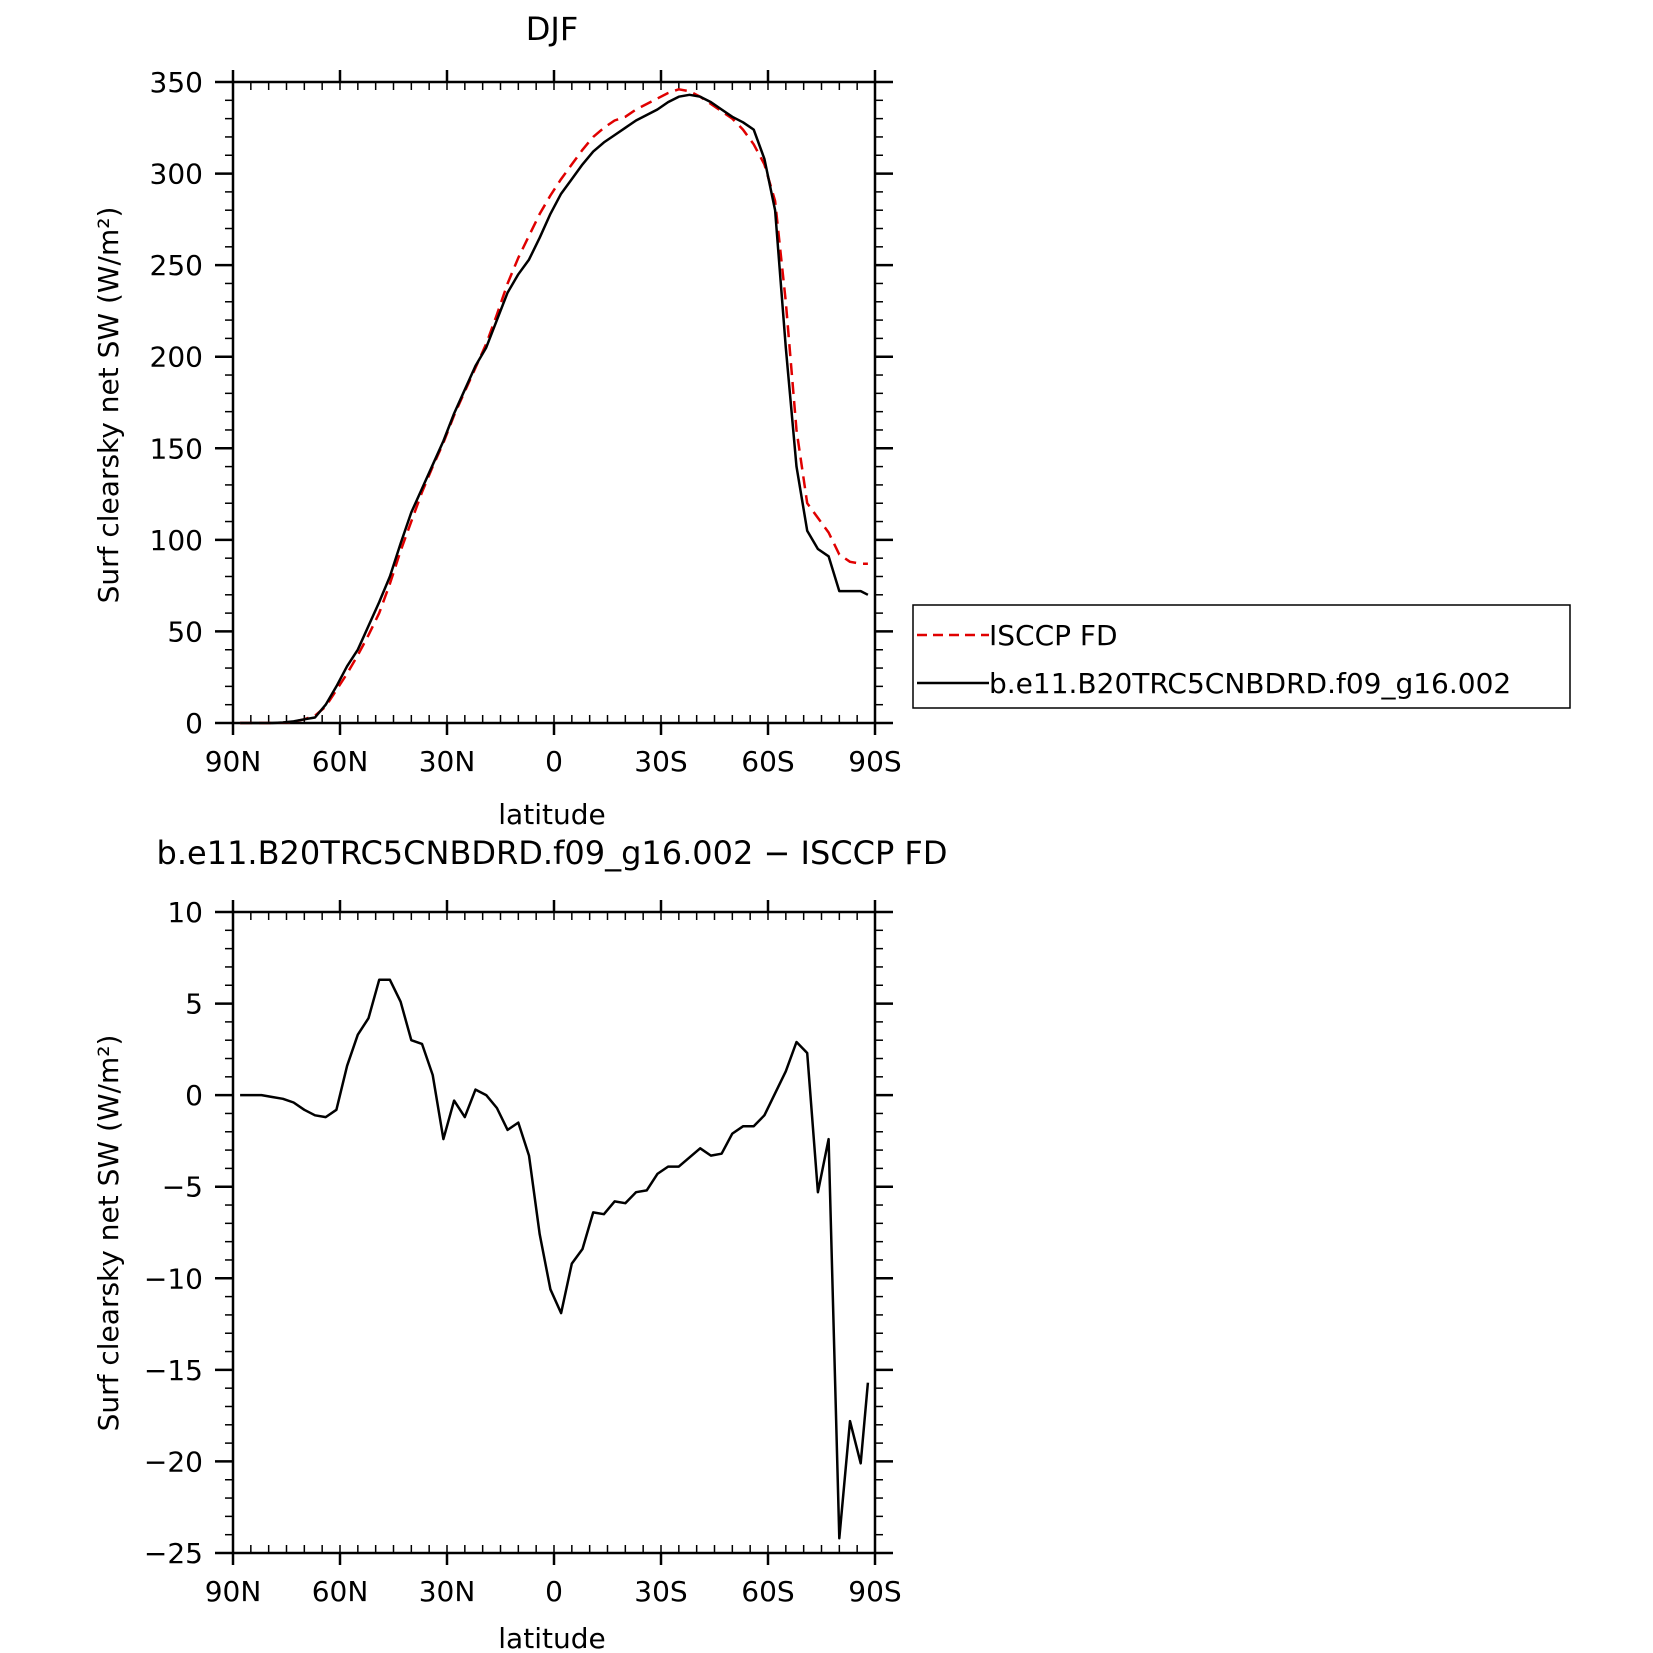 This screenshot has width=1653, height=1653. Describe the element at coordinates (767, 761) in the screenshot. I see `top-x-tick-label: 60S` at that location.